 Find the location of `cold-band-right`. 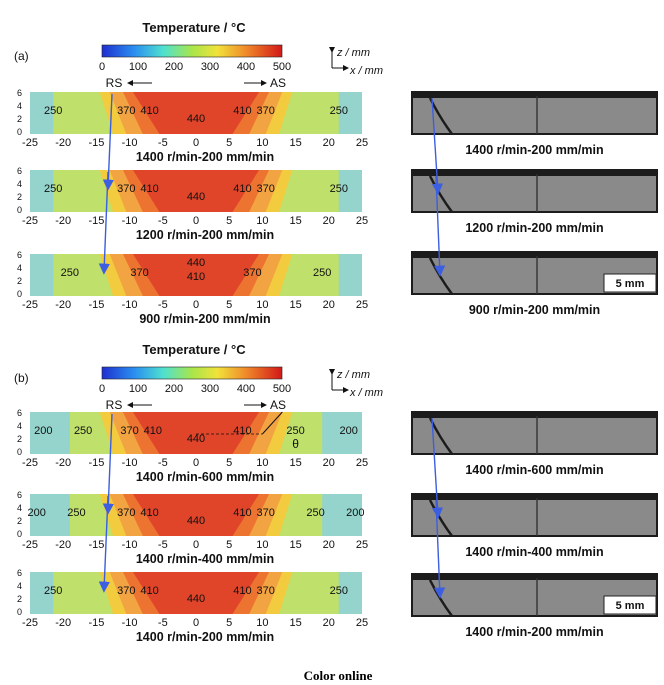

cold-band-right is located at coordinates (342, 515).